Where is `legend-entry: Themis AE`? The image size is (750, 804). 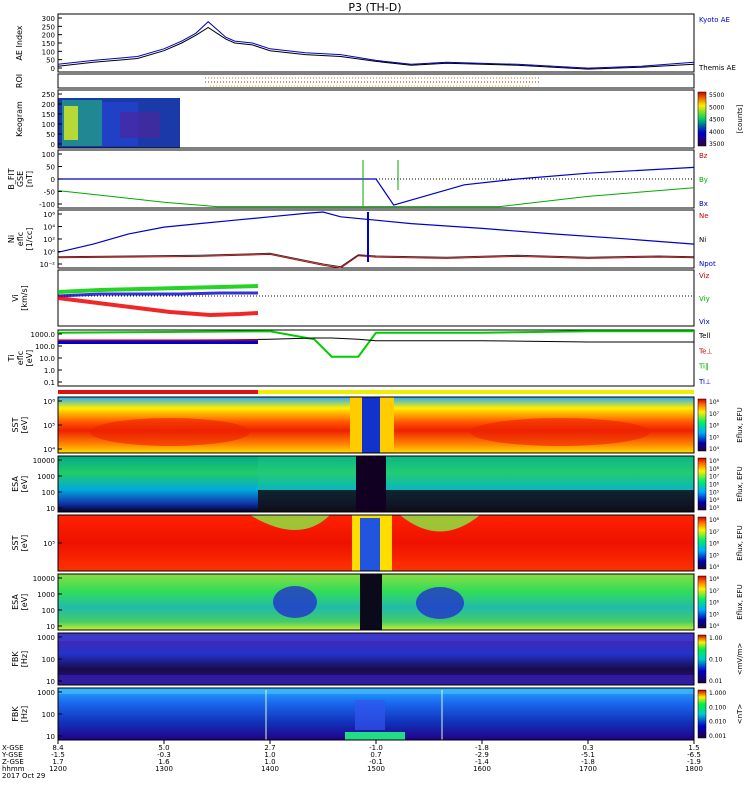
legend-entry: Themis AE is located at coordinates (717, 68).